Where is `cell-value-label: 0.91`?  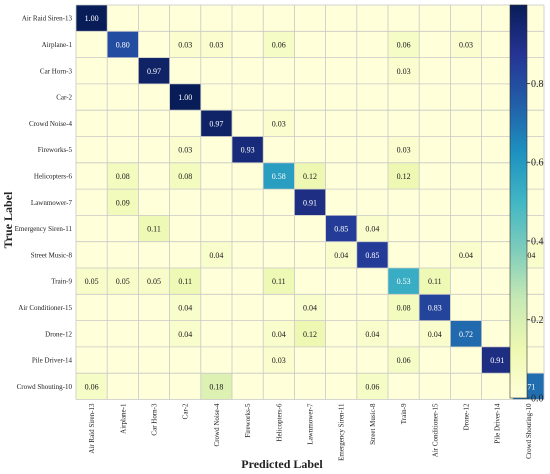 cell-value-label: 0.91 is located at coordinates (497, 360).